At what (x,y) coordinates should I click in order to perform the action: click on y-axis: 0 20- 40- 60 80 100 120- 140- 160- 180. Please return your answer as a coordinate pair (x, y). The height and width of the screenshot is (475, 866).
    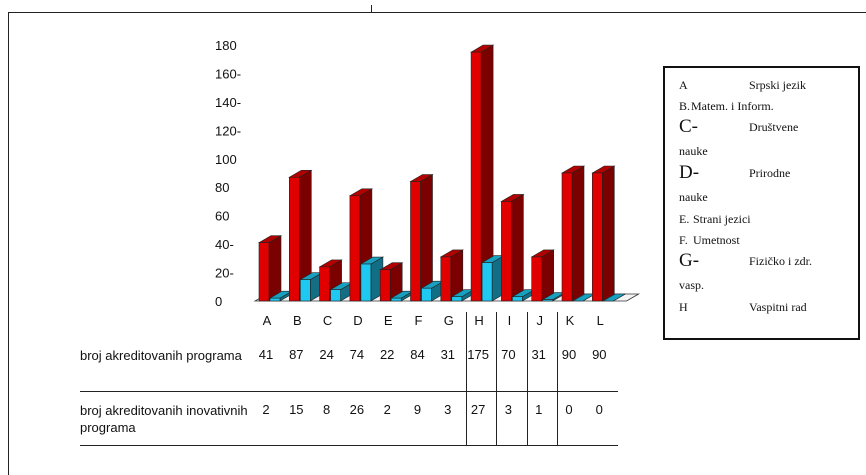
    Looking at the image, I should click on (228, 173).